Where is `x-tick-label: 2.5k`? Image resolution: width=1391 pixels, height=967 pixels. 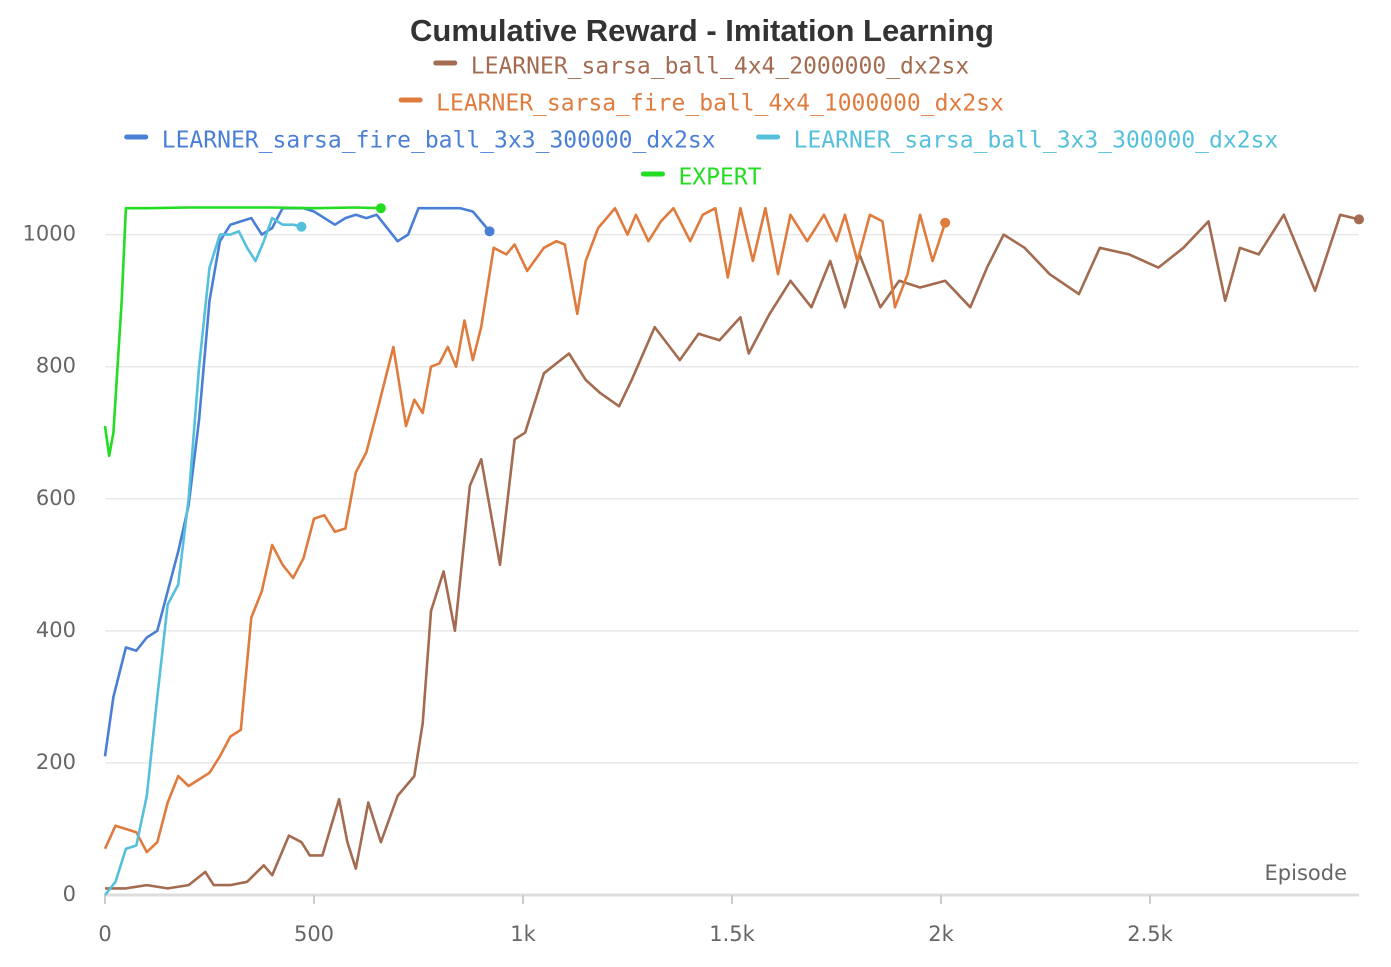
x-tick-label: 2.5k is located at coordinates (1150, 934).